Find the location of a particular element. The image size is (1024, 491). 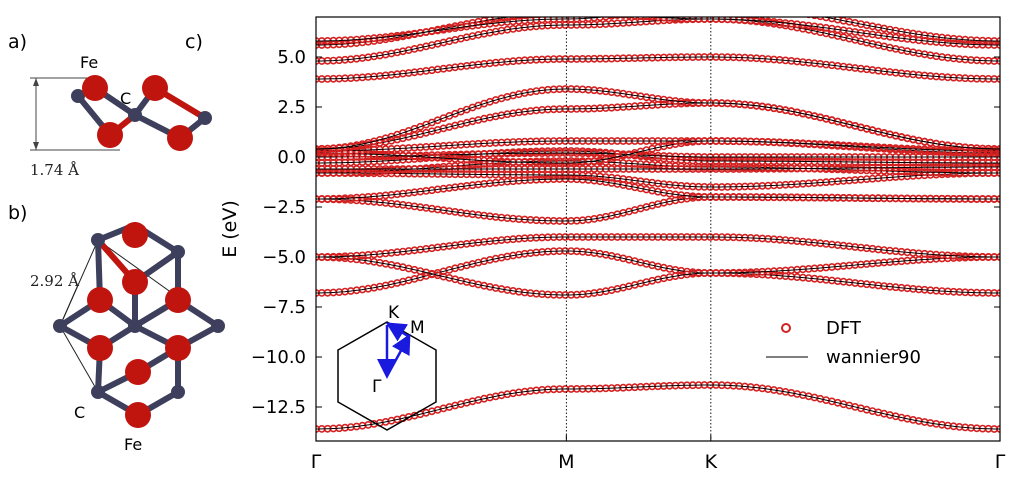

y-tick-label: −5.0 is located at coordinates (284, 257).